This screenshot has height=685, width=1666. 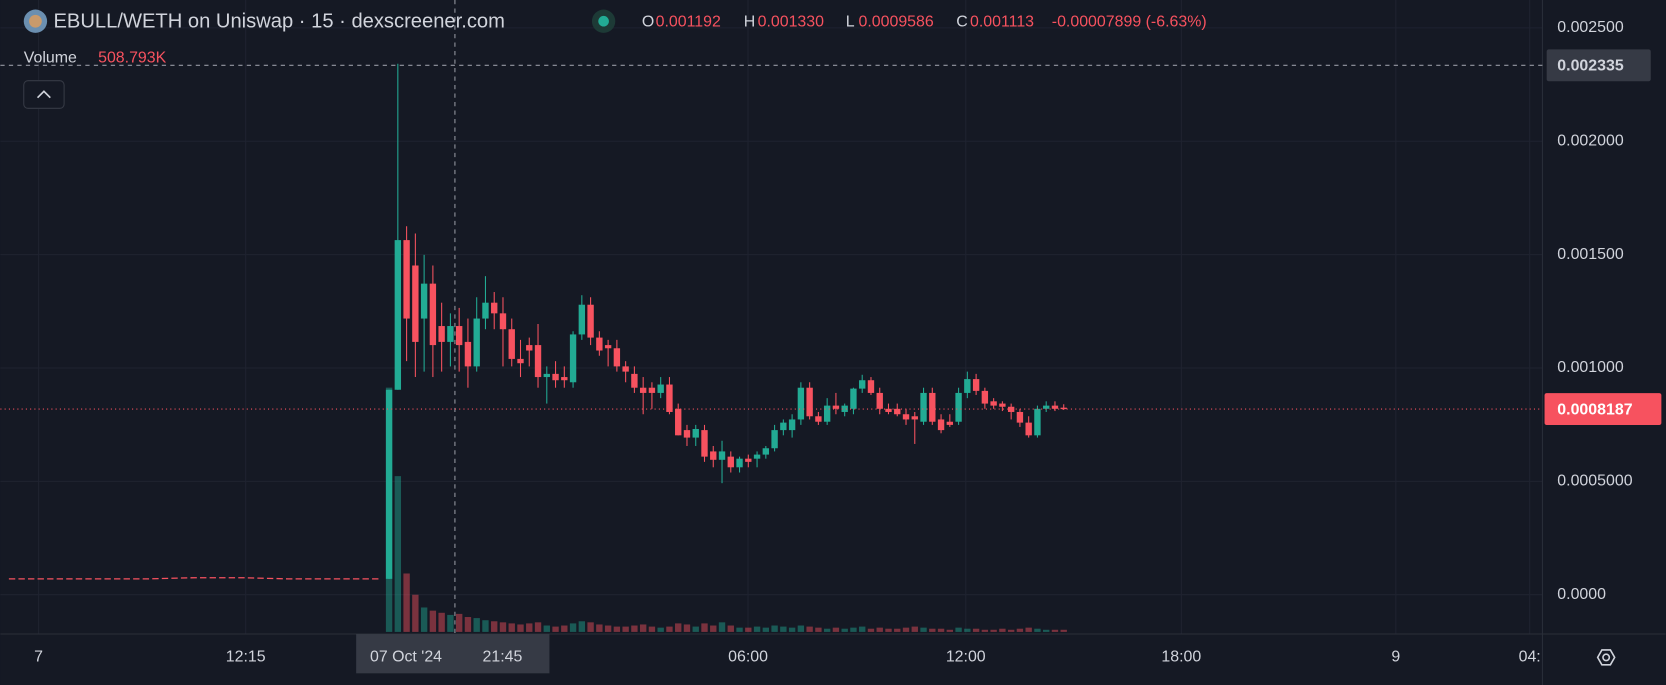 I want to click on ohlc-value: 0.001192, so click(x=688, y=22).